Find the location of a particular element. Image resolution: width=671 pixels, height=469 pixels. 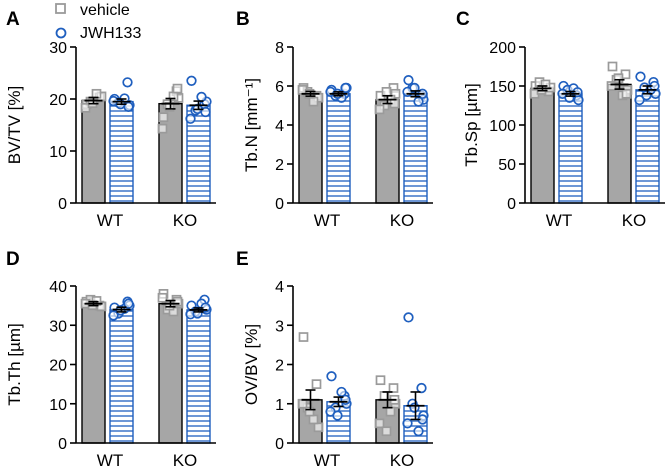

y-tick-label: 40 is located at coordinates (58, 287).